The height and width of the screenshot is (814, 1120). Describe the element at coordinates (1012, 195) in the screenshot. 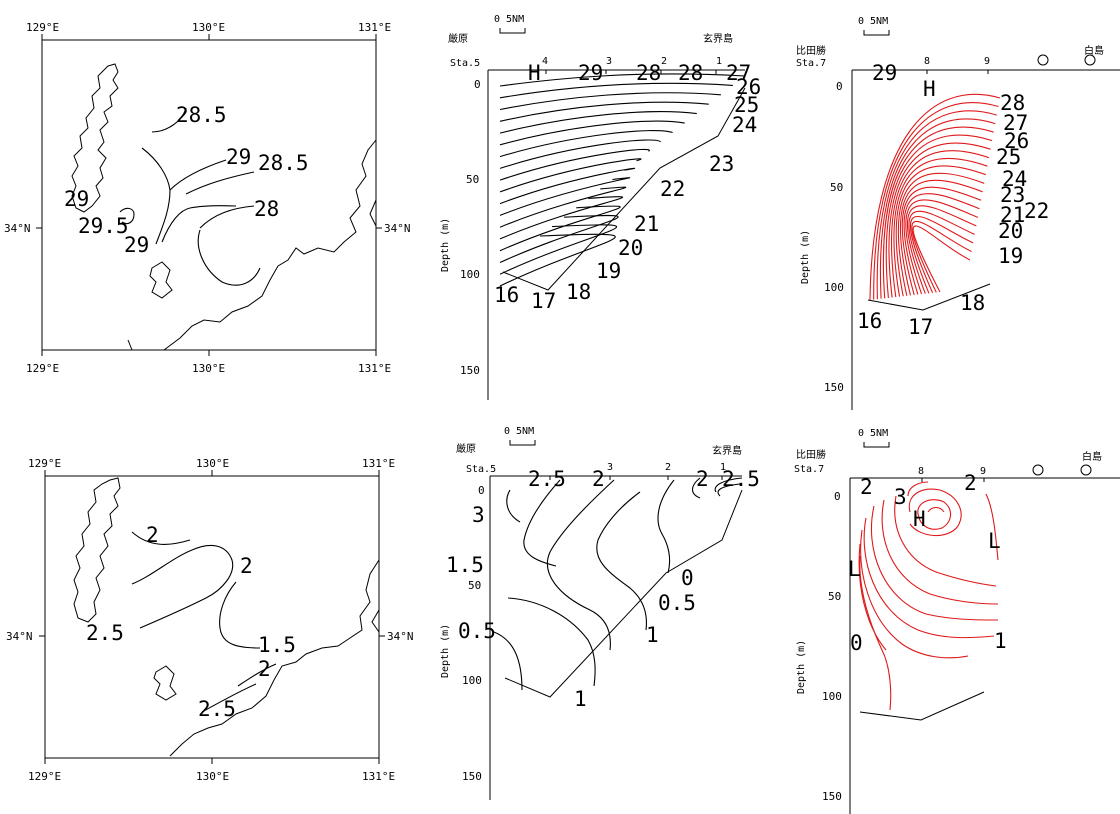

I see `section-b-top-contour-label: 23` at that location.